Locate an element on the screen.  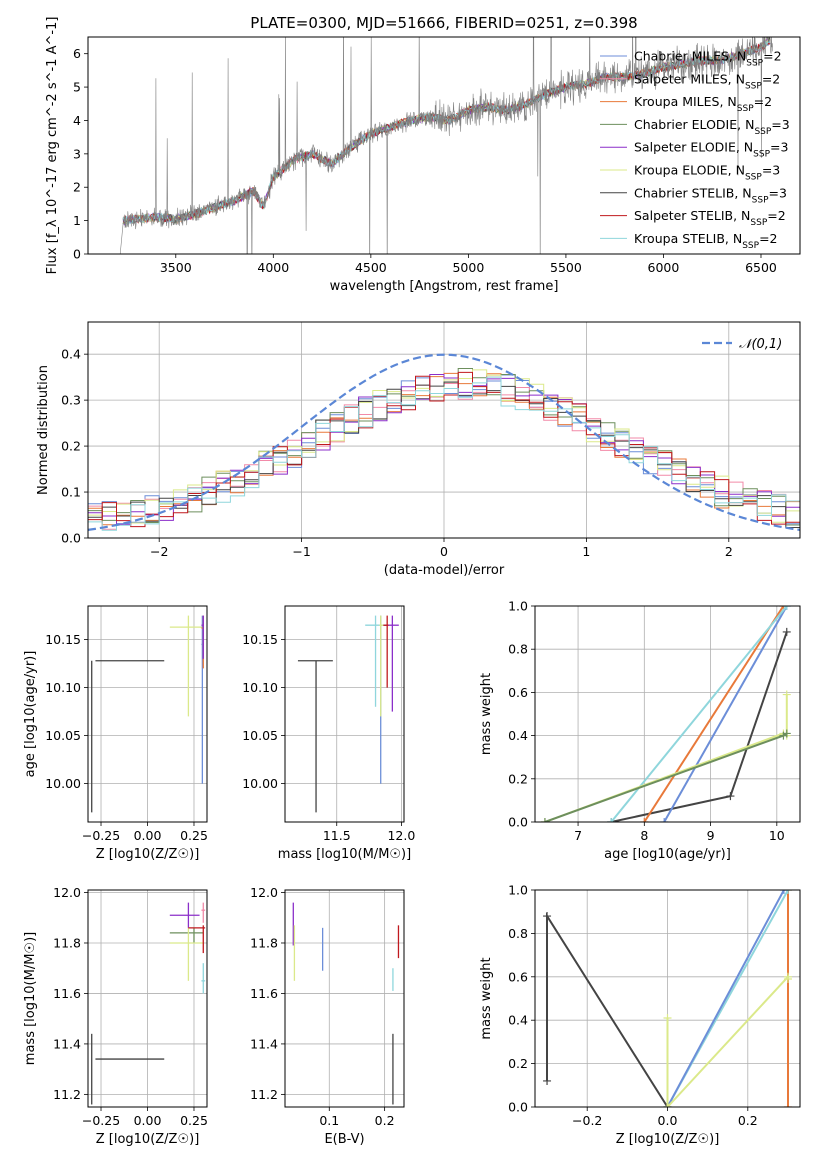
x-tick-label: 11.5 is located at coordinates (337, 835).